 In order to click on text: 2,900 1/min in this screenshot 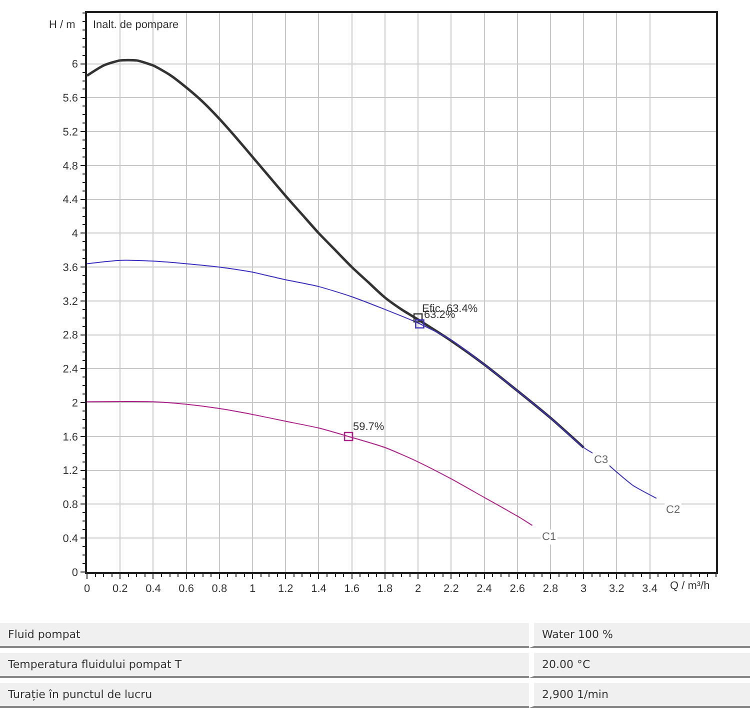, I will do `click(639, 695)`.